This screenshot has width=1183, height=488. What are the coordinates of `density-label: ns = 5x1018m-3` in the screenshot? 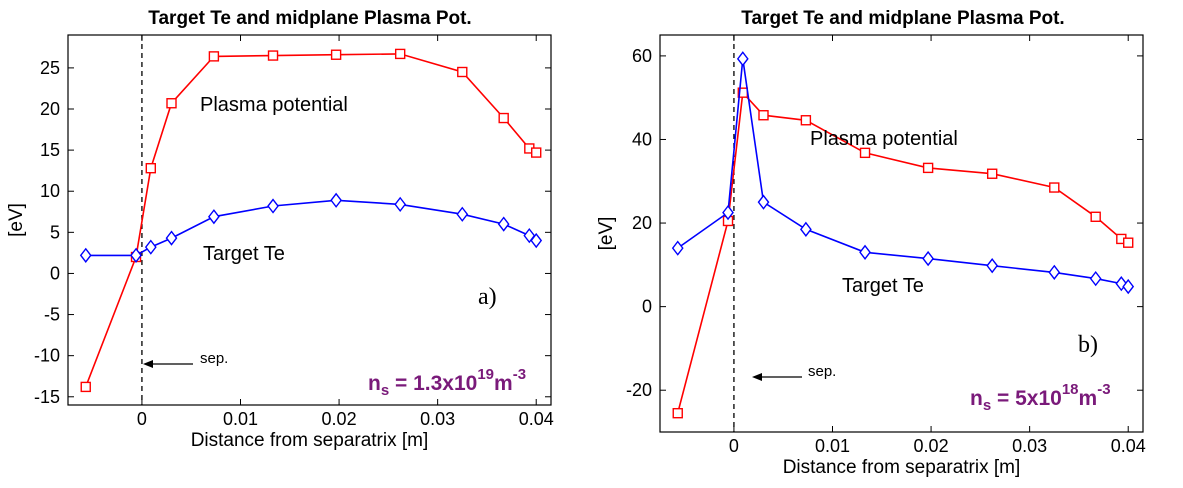 It's located at (1040, 397).